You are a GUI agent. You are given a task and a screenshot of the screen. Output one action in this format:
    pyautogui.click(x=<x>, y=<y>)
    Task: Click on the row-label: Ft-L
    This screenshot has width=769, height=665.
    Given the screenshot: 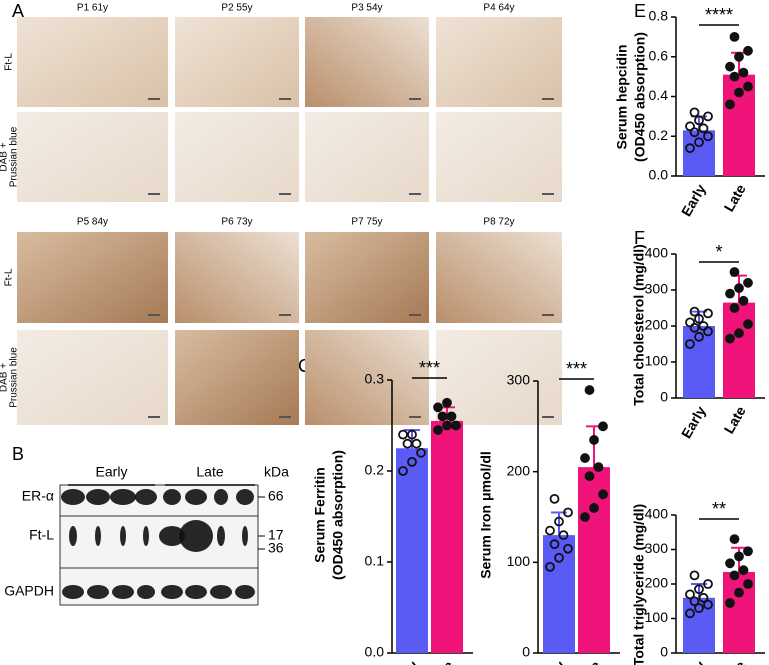 What is the action you would take?
    pyautogui.click(x=9, y=62)
    